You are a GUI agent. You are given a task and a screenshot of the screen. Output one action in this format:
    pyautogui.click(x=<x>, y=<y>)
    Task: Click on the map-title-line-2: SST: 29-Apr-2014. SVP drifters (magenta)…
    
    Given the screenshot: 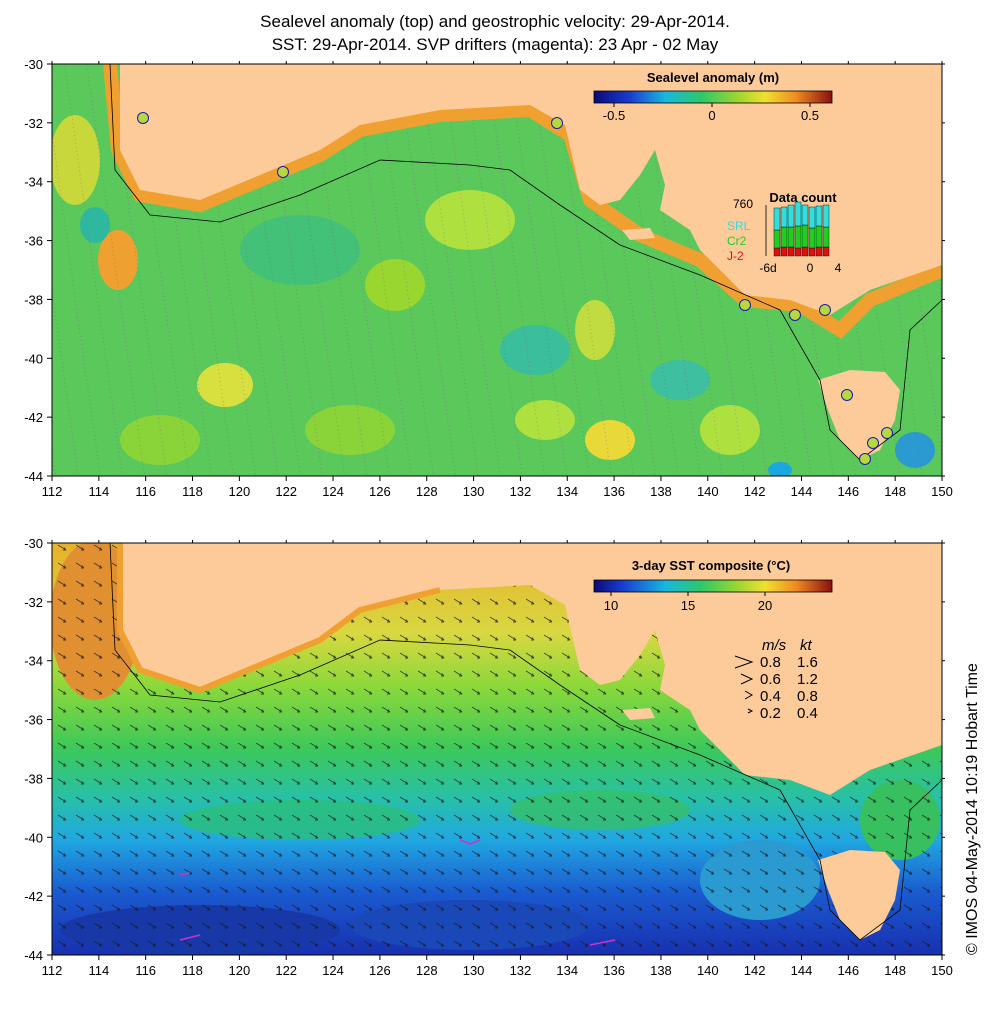 What is the action you would take?
    pyautogui.click(x=495, y=44)
    